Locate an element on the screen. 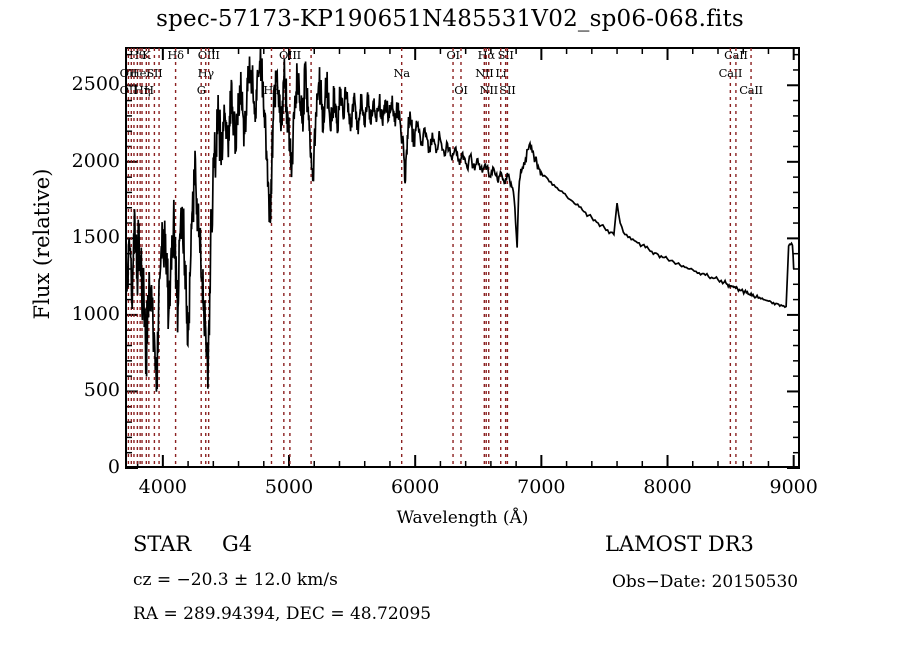 This screenshot has height=649, width=900. x-tick-label: 4000 is located at coordinates (163, 487).